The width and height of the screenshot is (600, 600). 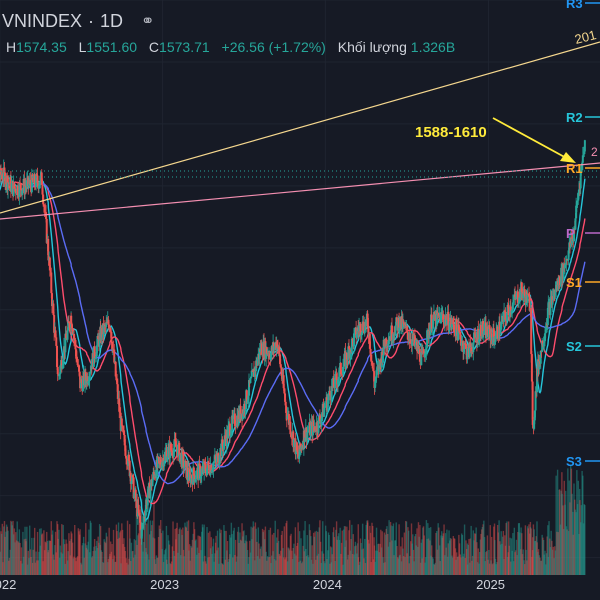 I want to click on symbol-label: VNINDEX, so click(x=42, y=20).